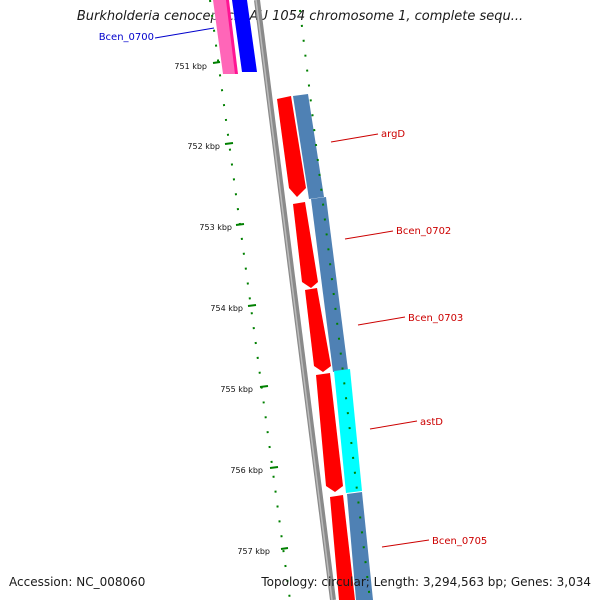 This screenshot has width=600, height=600. What do you see at coordinates (459, 541) in the screenshot?
I see `gene-label-bcen-0705: Bcen_0705` at bounding box center [459, 541].